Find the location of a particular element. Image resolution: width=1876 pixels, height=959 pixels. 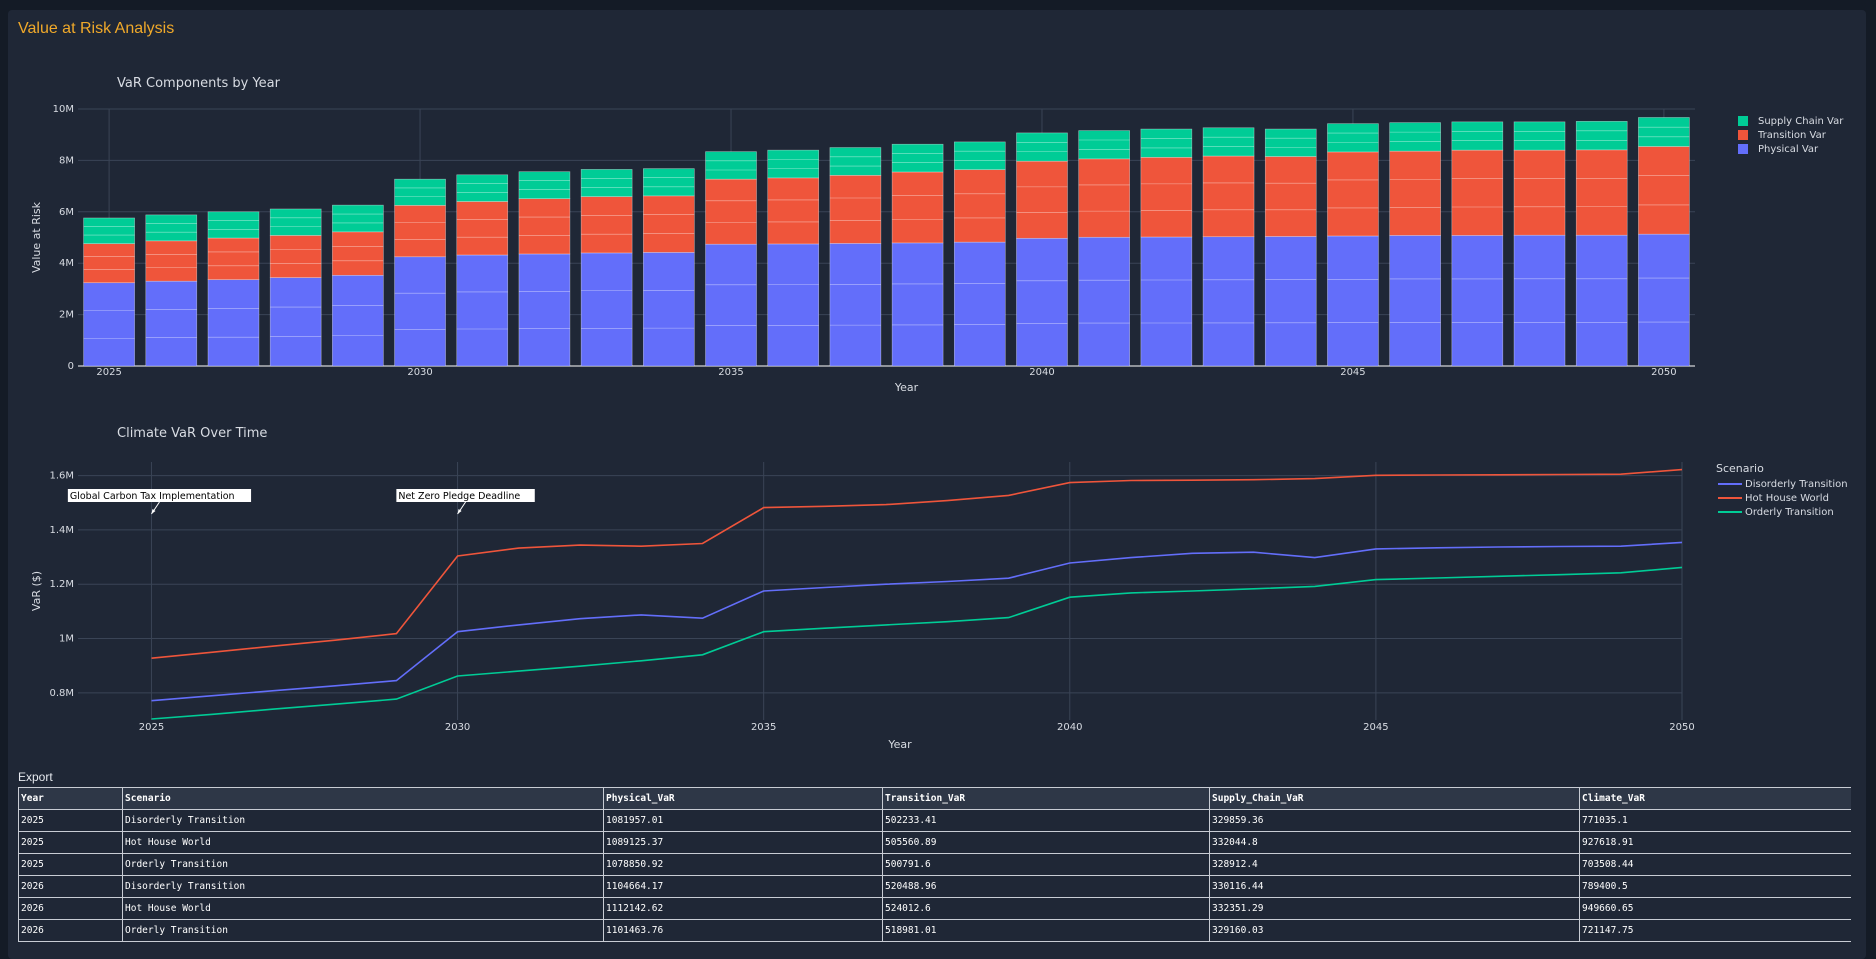

legend-label: Orderly Transition is located at coordinates (1789, 512).